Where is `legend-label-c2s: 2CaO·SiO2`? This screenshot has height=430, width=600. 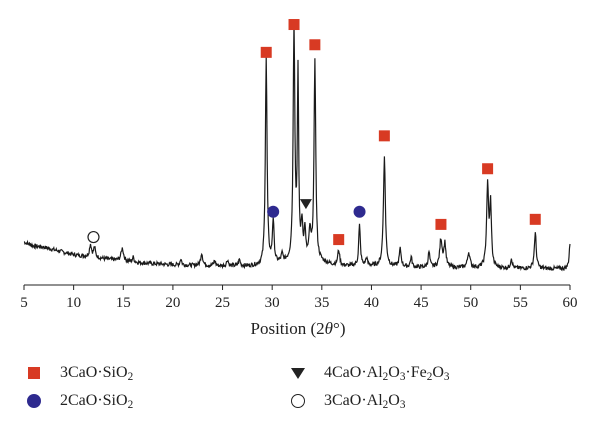 legend-label-c2s: 2CaO·SiO2 is located at coordinates (97, 401).